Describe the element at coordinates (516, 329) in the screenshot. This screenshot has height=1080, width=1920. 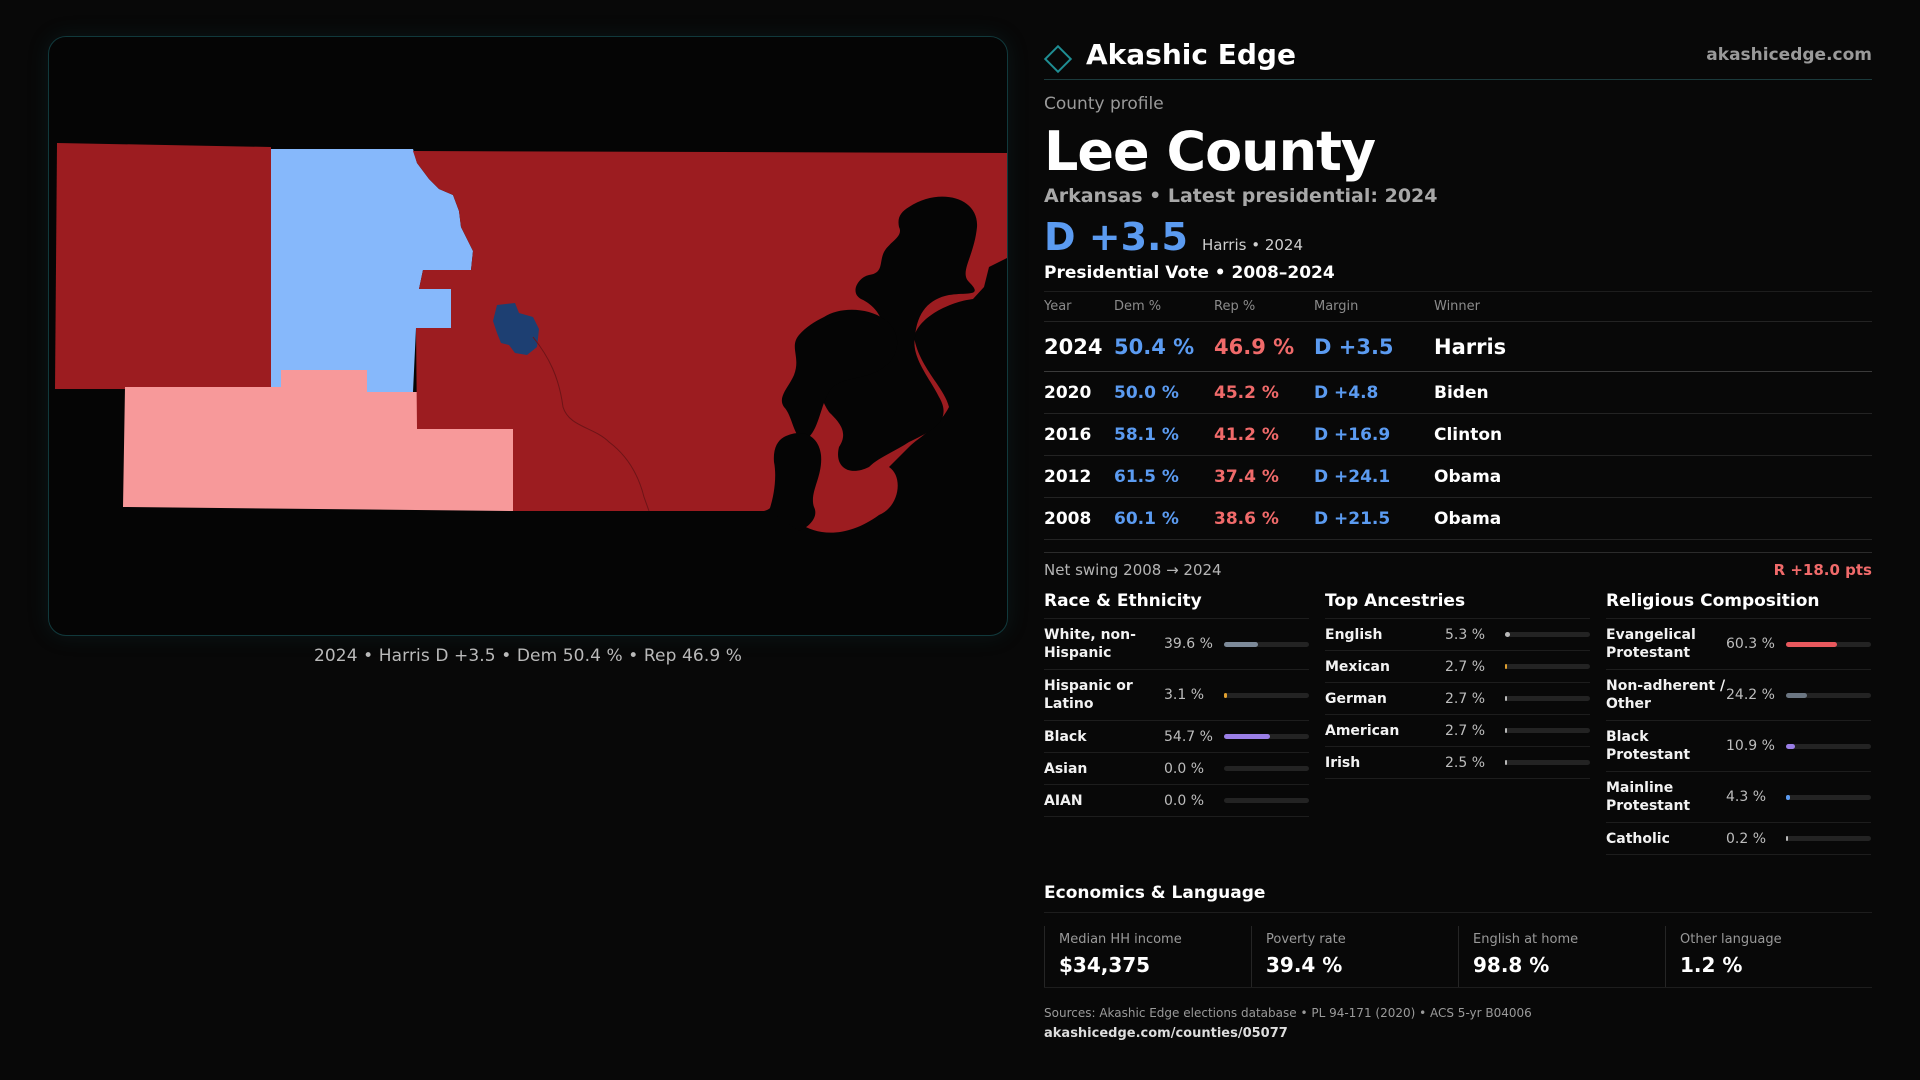
I see `map-precinct-town-dem` at that location.